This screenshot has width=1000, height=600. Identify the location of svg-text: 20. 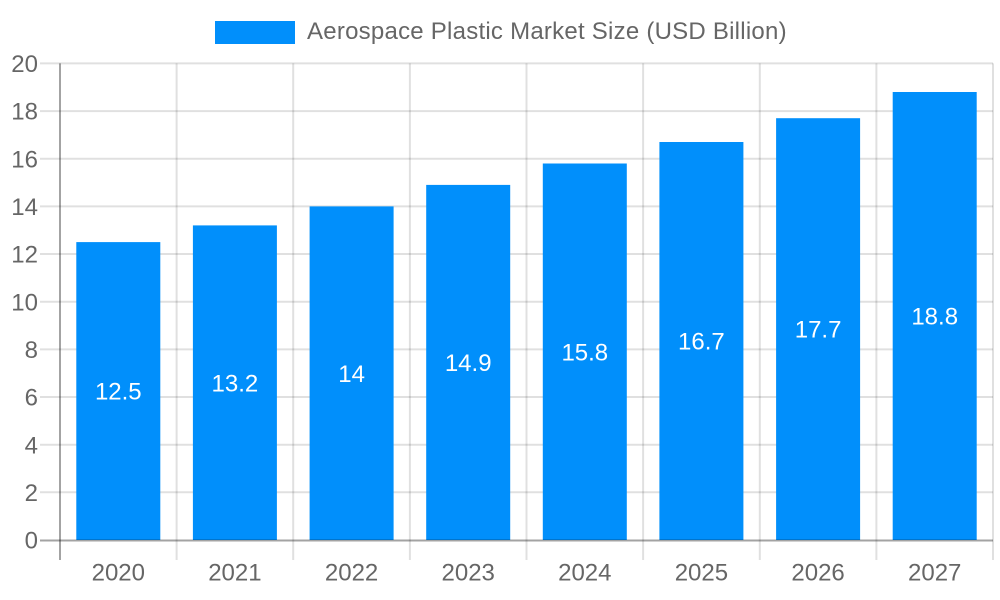
(24, 64).